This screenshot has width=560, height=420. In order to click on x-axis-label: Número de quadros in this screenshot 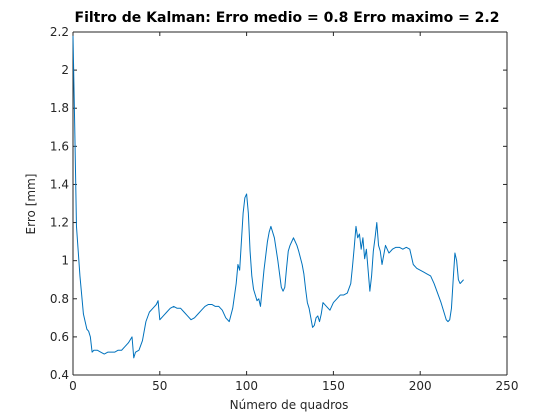, I will do `click(289, 405)`.